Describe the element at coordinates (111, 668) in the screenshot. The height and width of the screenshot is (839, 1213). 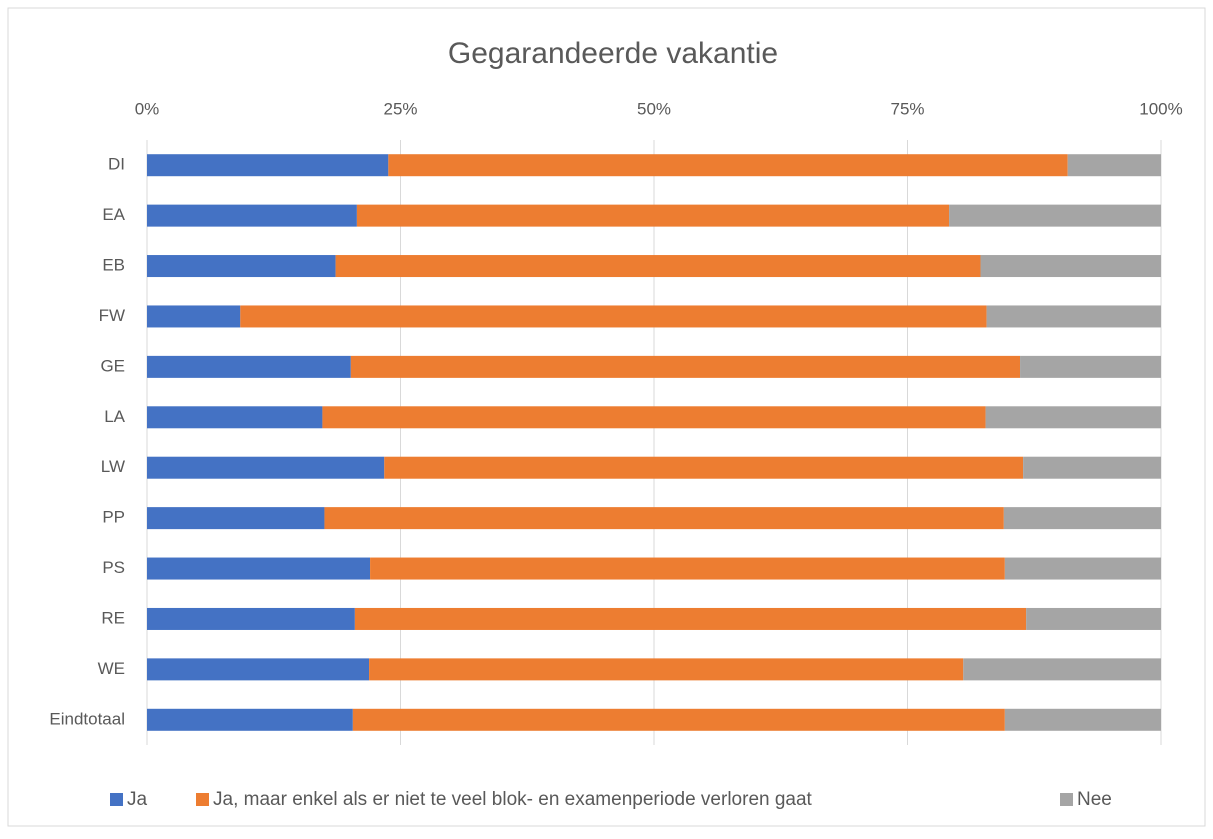
I see `y-tick-label: WE` at that location.